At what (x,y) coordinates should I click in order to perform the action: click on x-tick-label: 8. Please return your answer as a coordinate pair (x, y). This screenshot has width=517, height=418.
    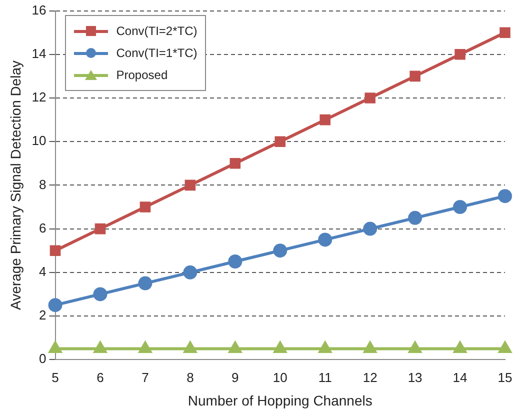
    Looking at the image, I should click on (190, 377).